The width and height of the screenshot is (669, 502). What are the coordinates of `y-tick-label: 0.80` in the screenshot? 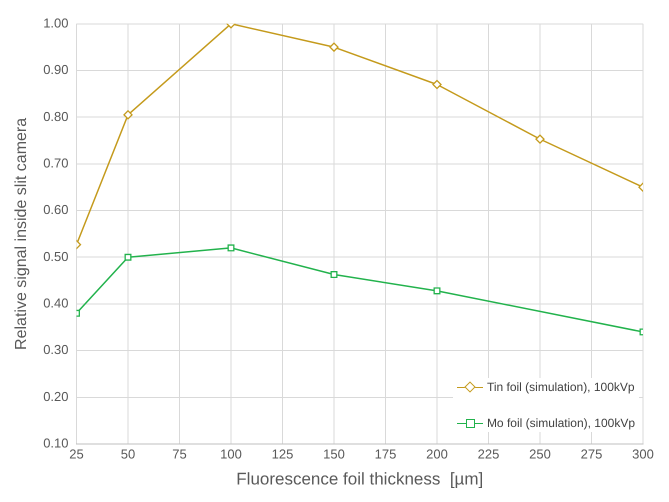 It's located at (55, 116).